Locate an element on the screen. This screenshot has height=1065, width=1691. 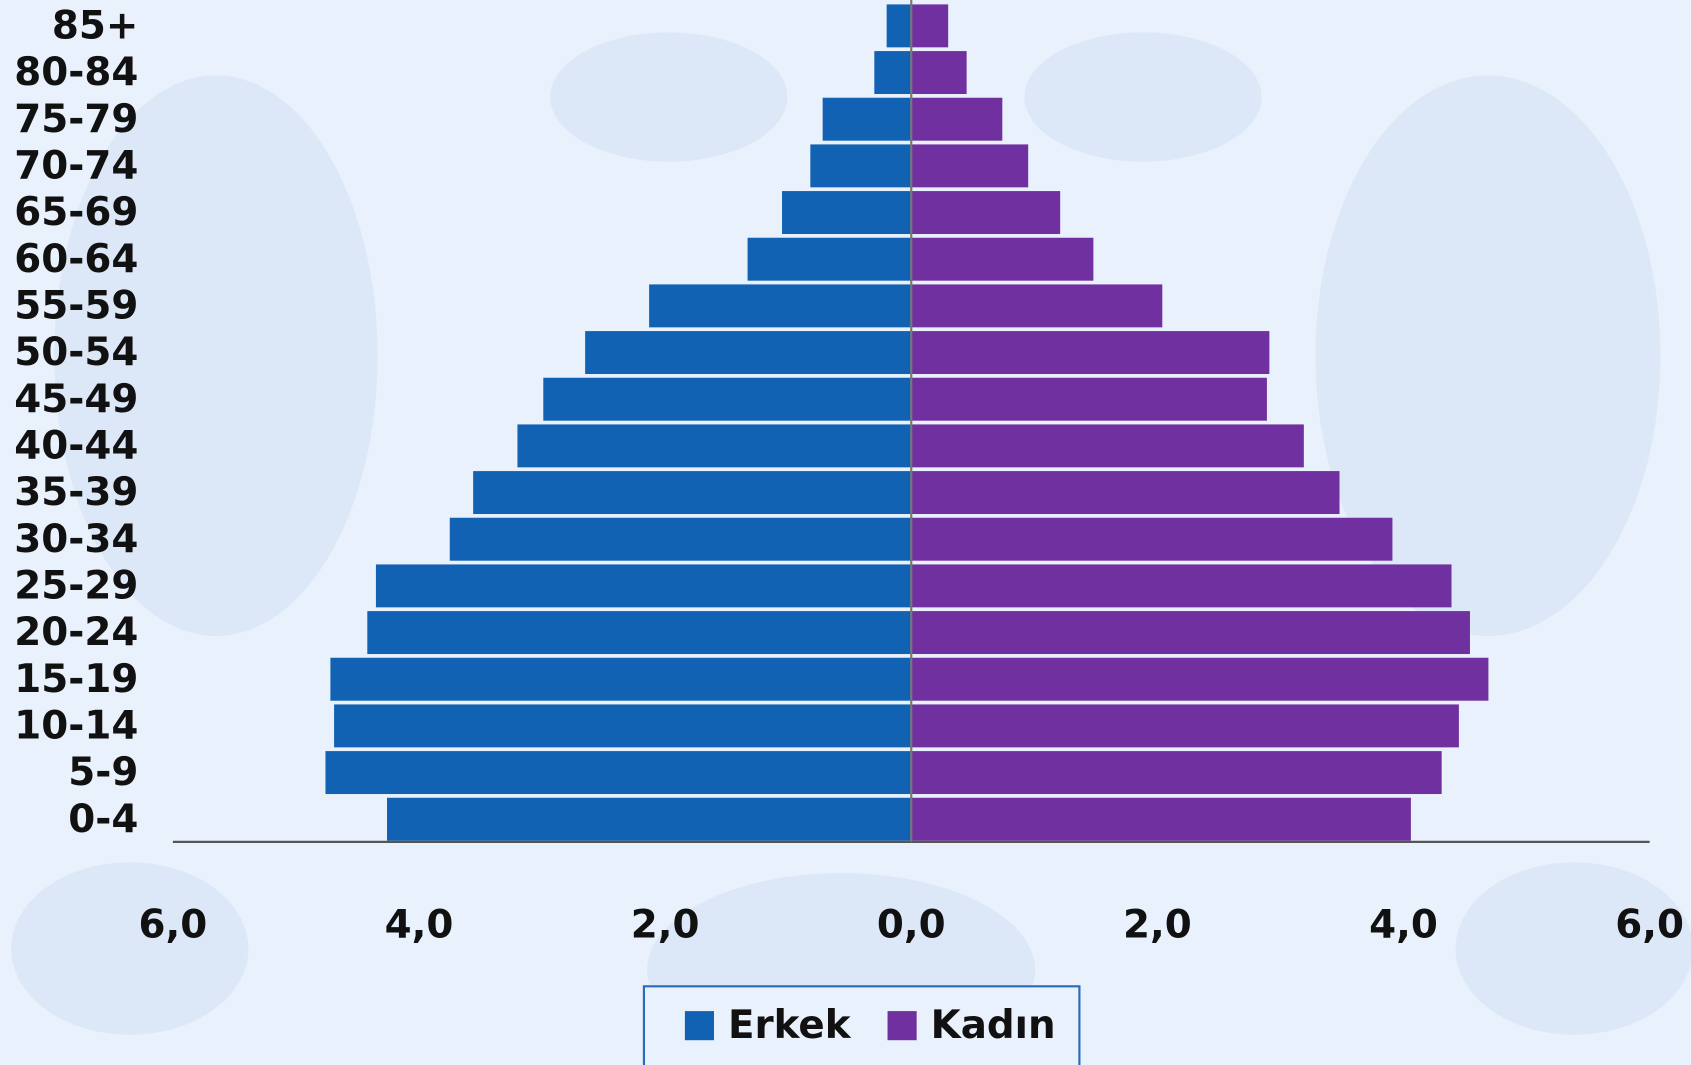
y-tick-label: 55-59 is located at coordinates (76, 306).